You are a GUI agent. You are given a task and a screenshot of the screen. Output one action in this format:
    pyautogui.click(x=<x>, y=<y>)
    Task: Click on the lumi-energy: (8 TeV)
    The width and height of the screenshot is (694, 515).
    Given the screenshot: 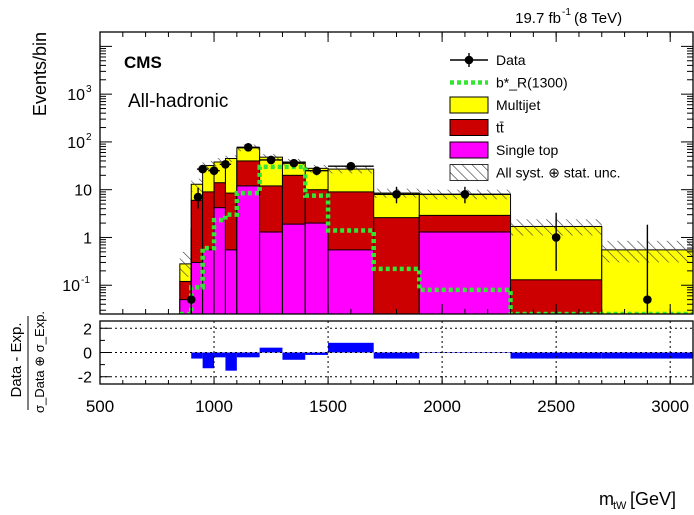 What is the action you would take?
    pyautogui.click(x=598, y=18)
    